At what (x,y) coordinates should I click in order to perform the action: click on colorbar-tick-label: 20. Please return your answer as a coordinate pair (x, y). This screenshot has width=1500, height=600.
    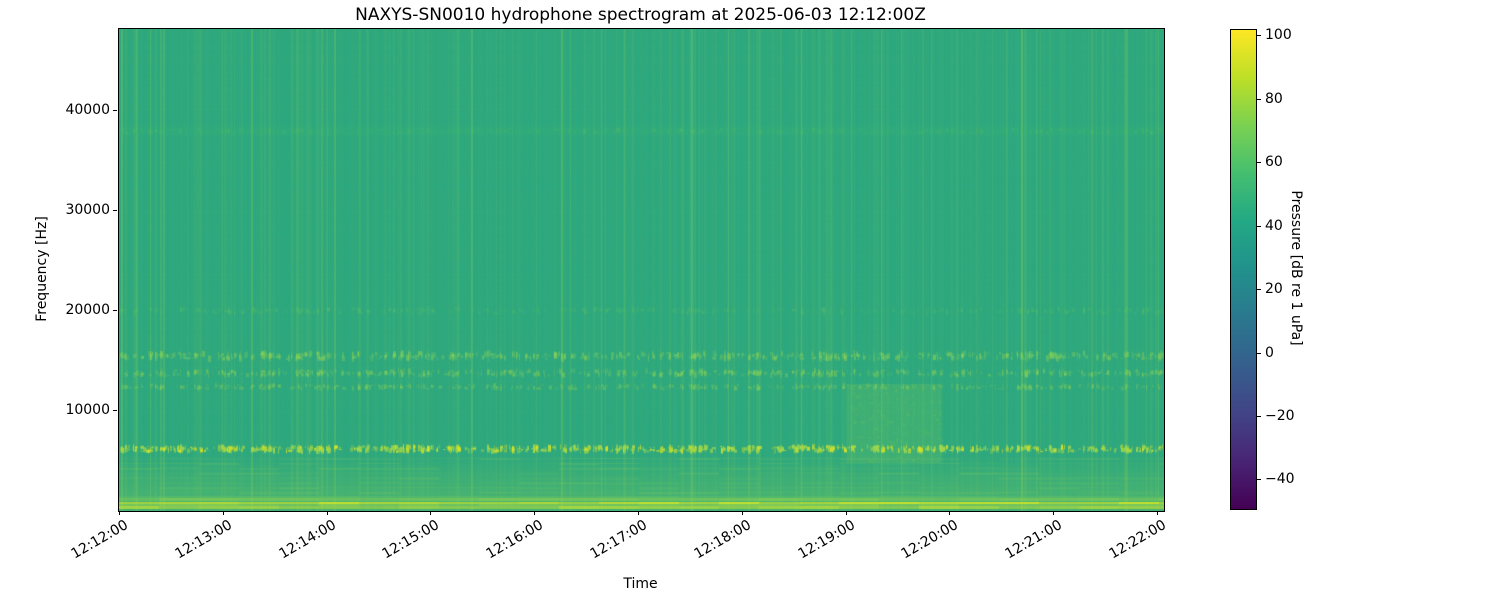
    Looking at the image, I should click on (1274, 289).